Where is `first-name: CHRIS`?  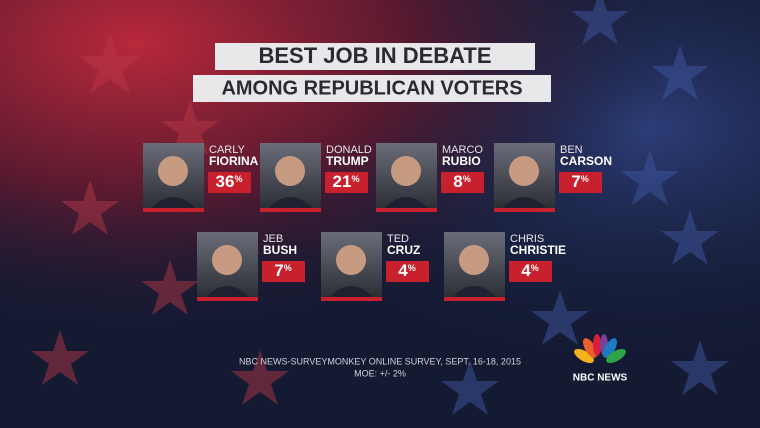
first-name: CHRIS is located at coordinates (527, 239).